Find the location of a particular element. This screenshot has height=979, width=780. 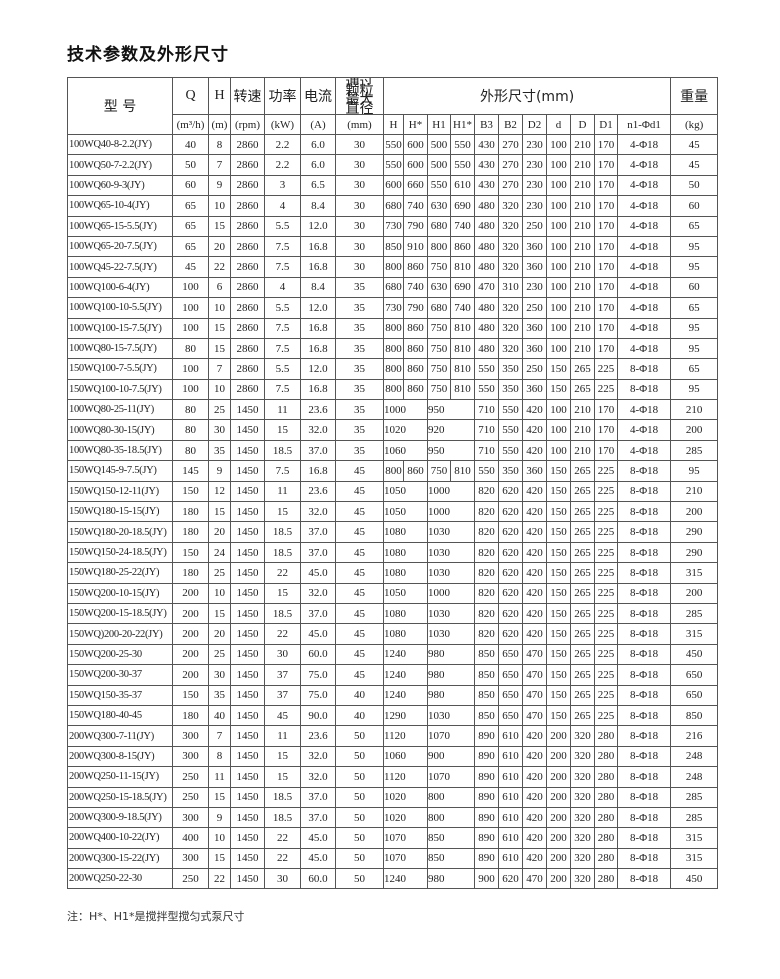

value-cell: 1050 is located at coordinates (405, 593).